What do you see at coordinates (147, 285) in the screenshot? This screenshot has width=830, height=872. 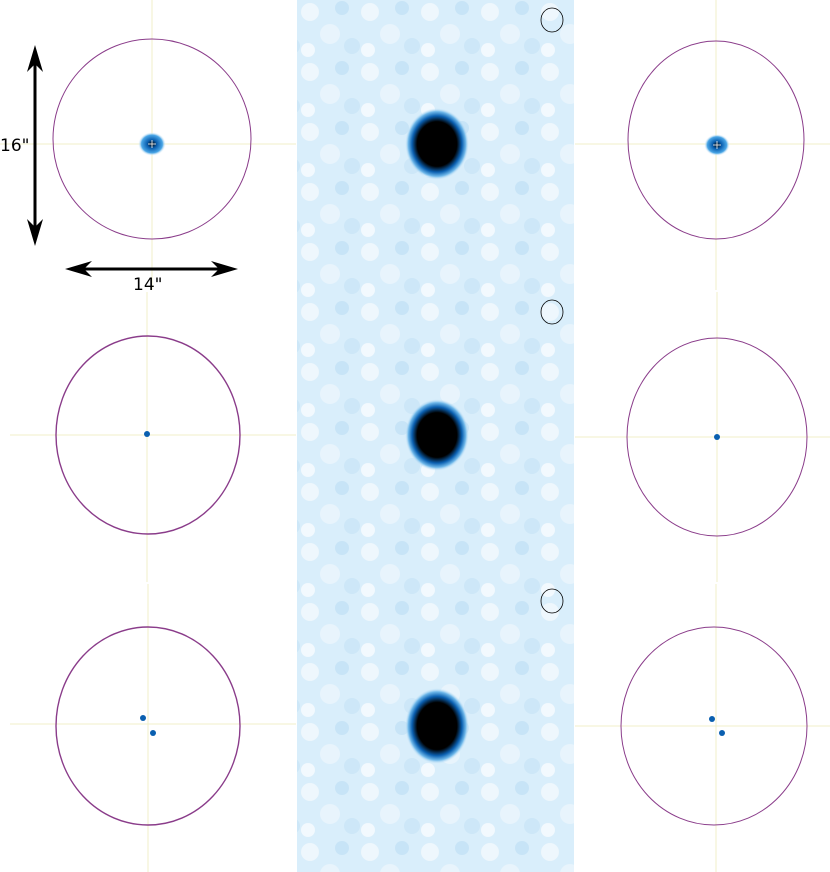 I see `horizontal-scale-label: 14"` at bounding box center [147, 285].